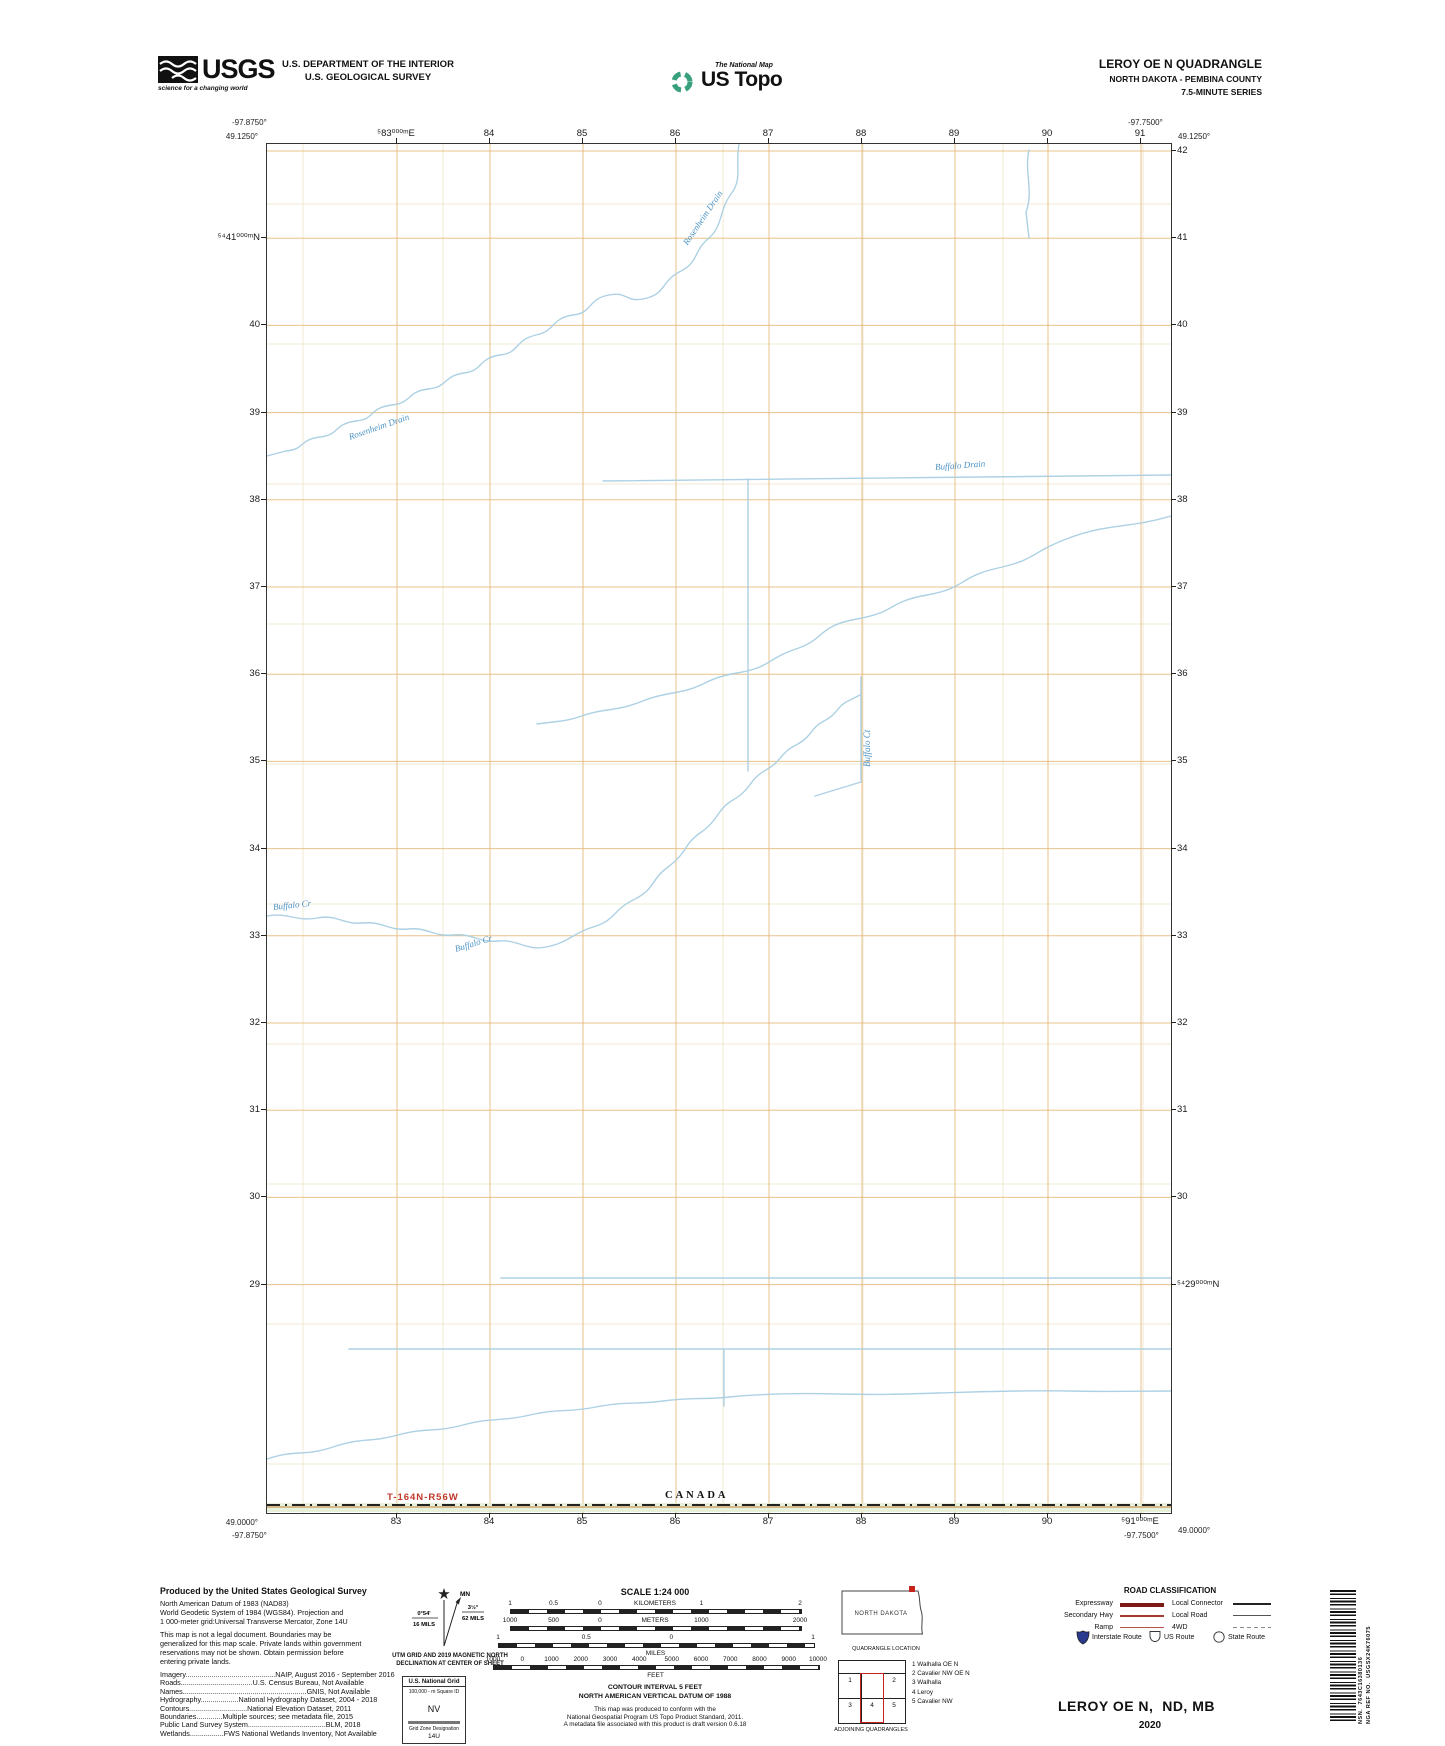  Describe the element at coordinates (203, 88) in the screenshot. I see `usgs-tagline: science for a changing world` at that location.